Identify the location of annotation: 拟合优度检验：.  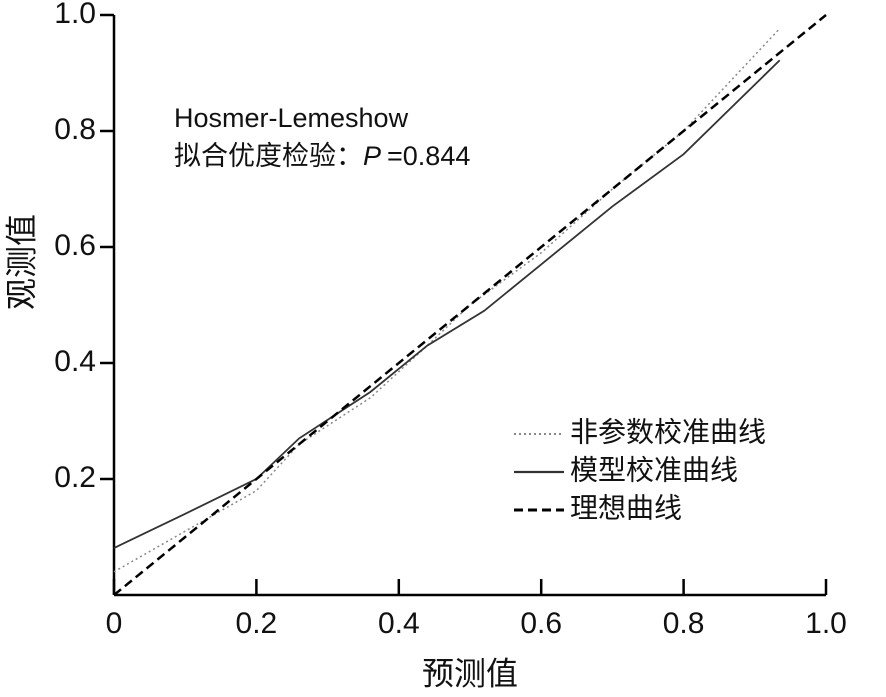
(268, 156).